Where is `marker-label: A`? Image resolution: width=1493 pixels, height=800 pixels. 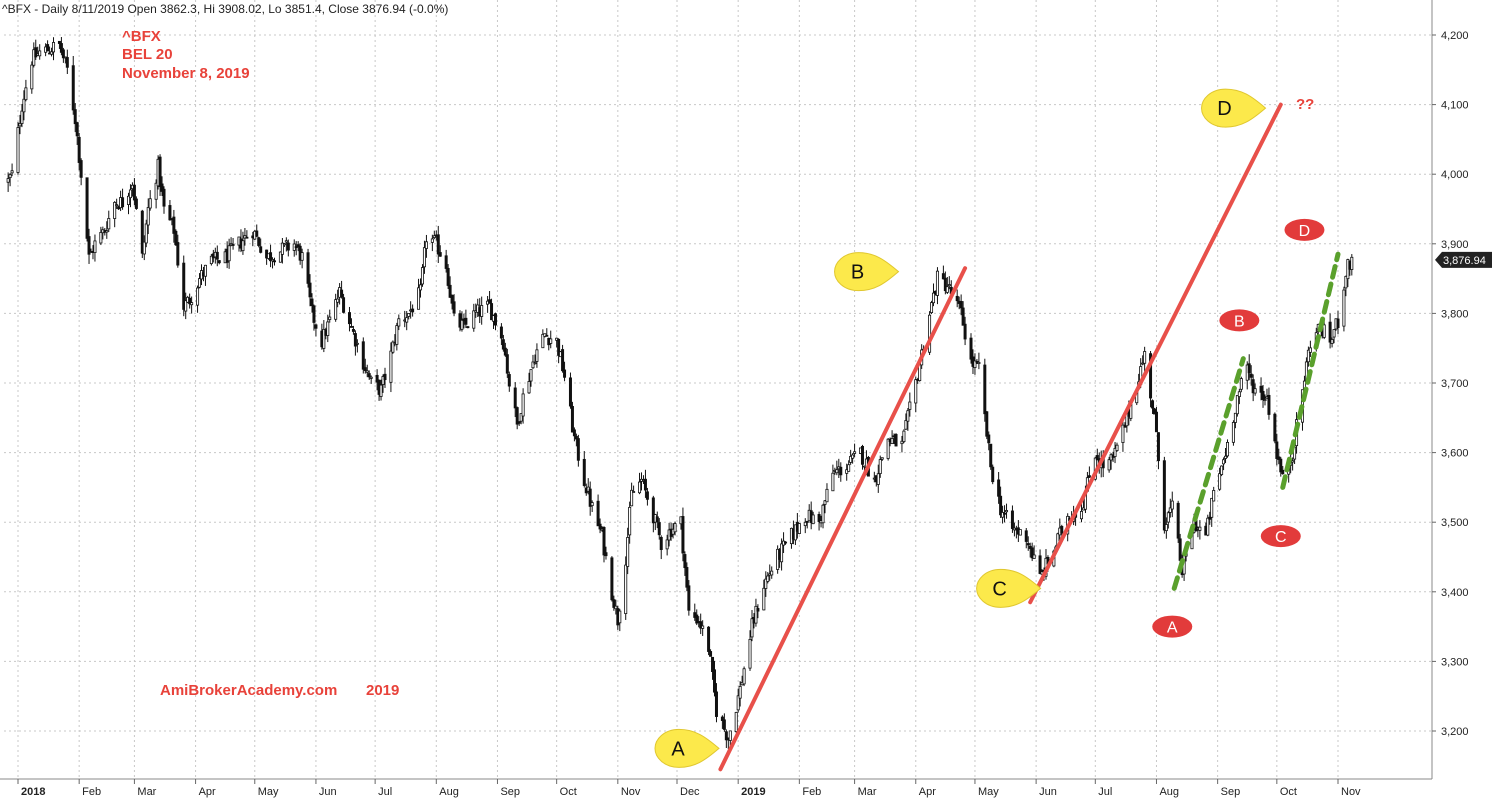
marker-label: A is located at coordinates (1172, 628).